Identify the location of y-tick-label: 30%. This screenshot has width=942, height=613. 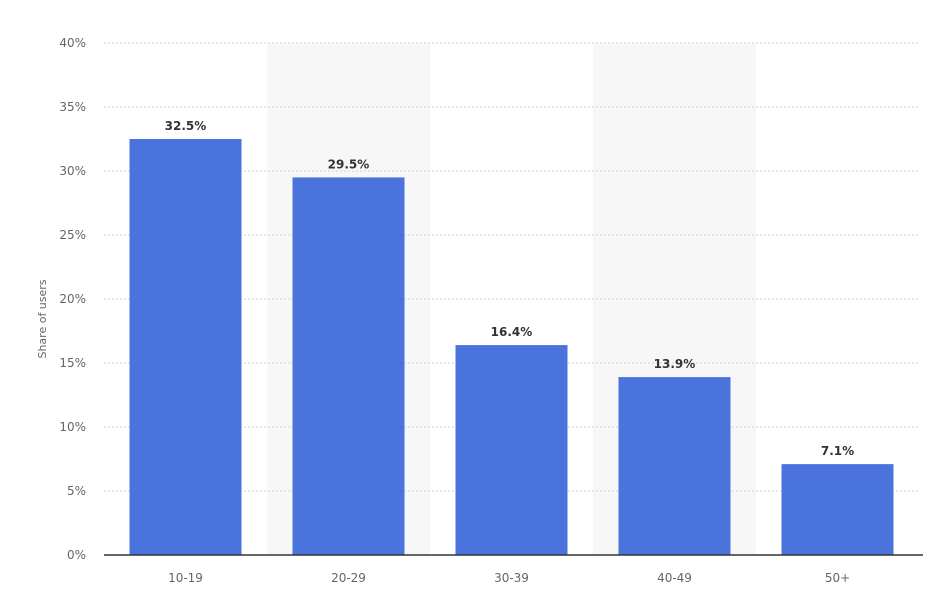
(72, 171).